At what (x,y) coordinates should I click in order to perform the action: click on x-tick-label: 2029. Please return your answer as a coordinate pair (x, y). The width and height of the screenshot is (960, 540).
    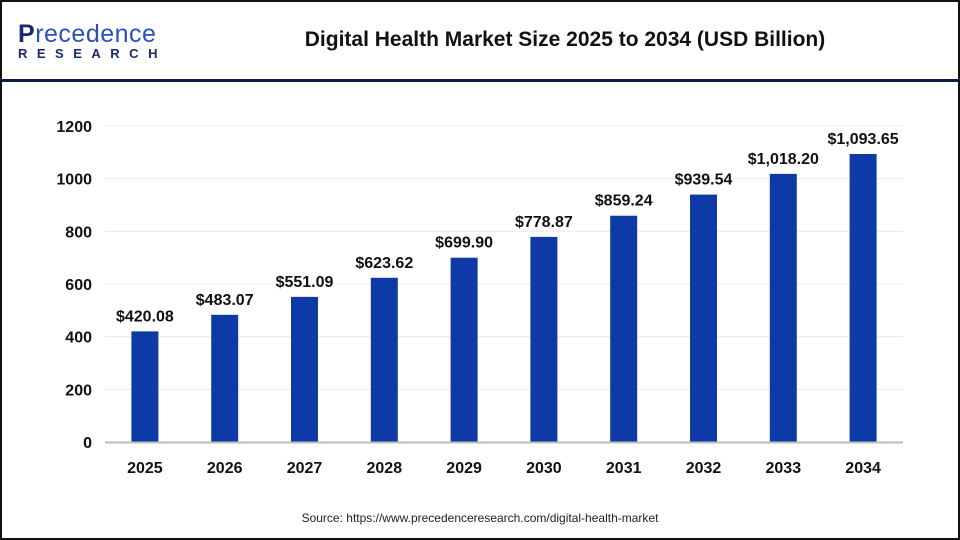
    Looking at the image, I should click on (464, 468).